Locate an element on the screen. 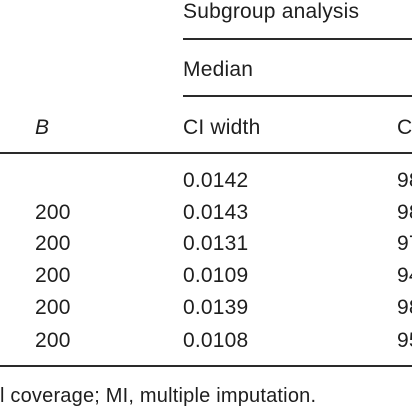 The width and height of the screenshot is (412, 412). median-rule is located at coordinates (297, 96).